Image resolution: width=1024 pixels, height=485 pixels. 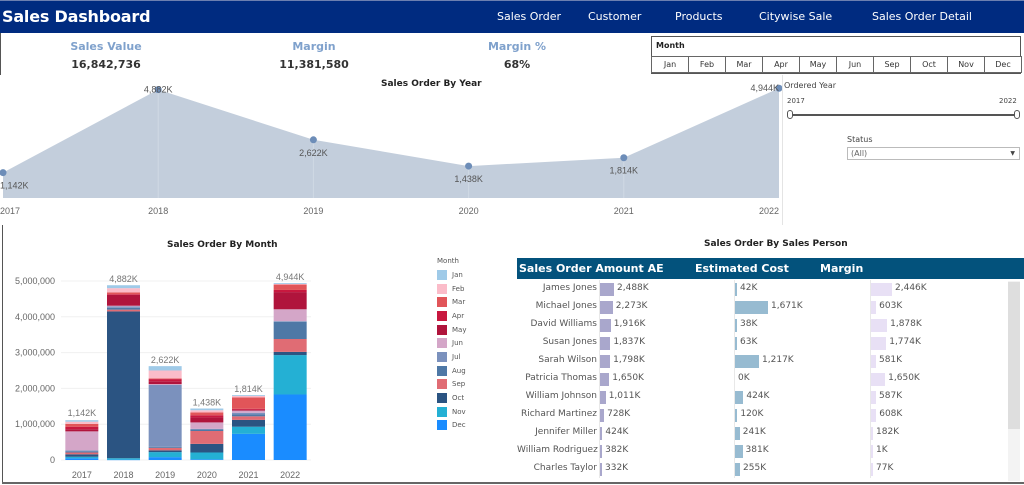 What do you see at coordinates (762, 397) in the screenshot?
I see `table-row: William Johnson 1,011K 424K 587K` at bounding box center [762, 397].